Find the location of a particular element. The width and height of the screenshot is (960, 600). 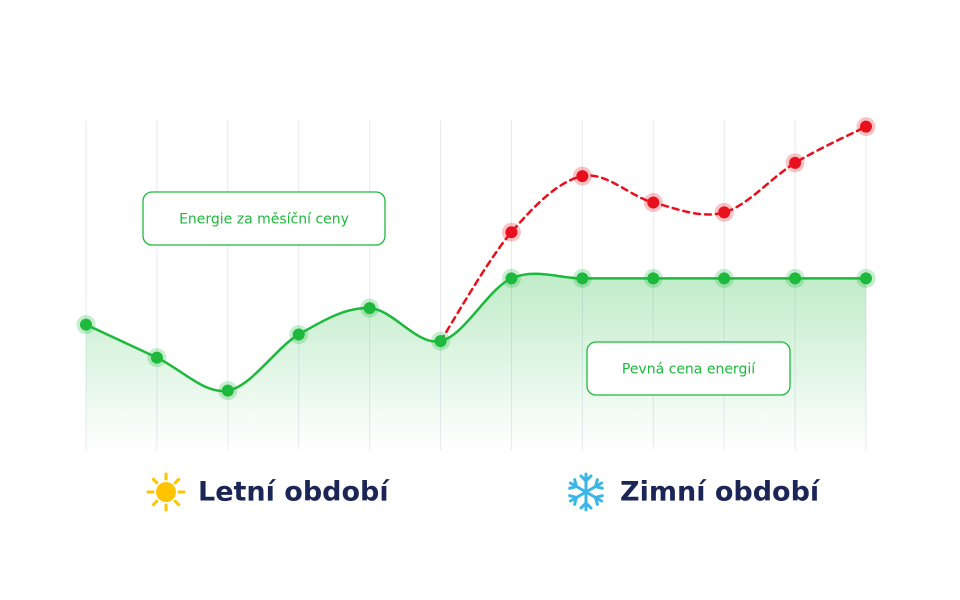

legend-label: Energie za měsíční ceny is located at coordinates (264, 220).